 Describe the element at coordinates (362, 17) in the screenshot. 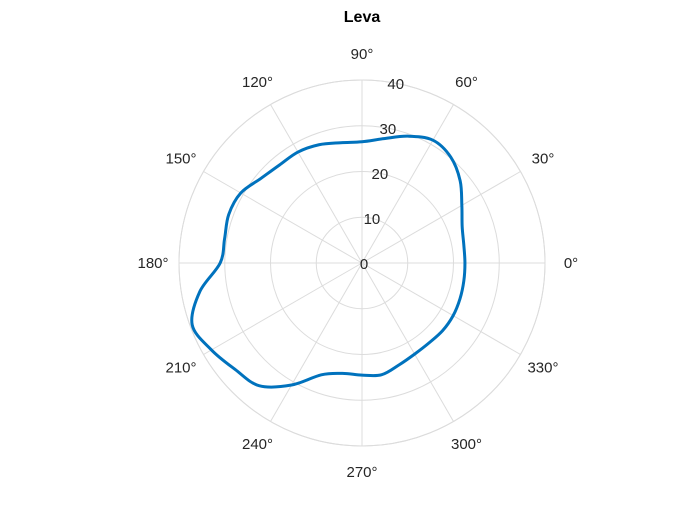

I see `chart-title: Leva` at that location.